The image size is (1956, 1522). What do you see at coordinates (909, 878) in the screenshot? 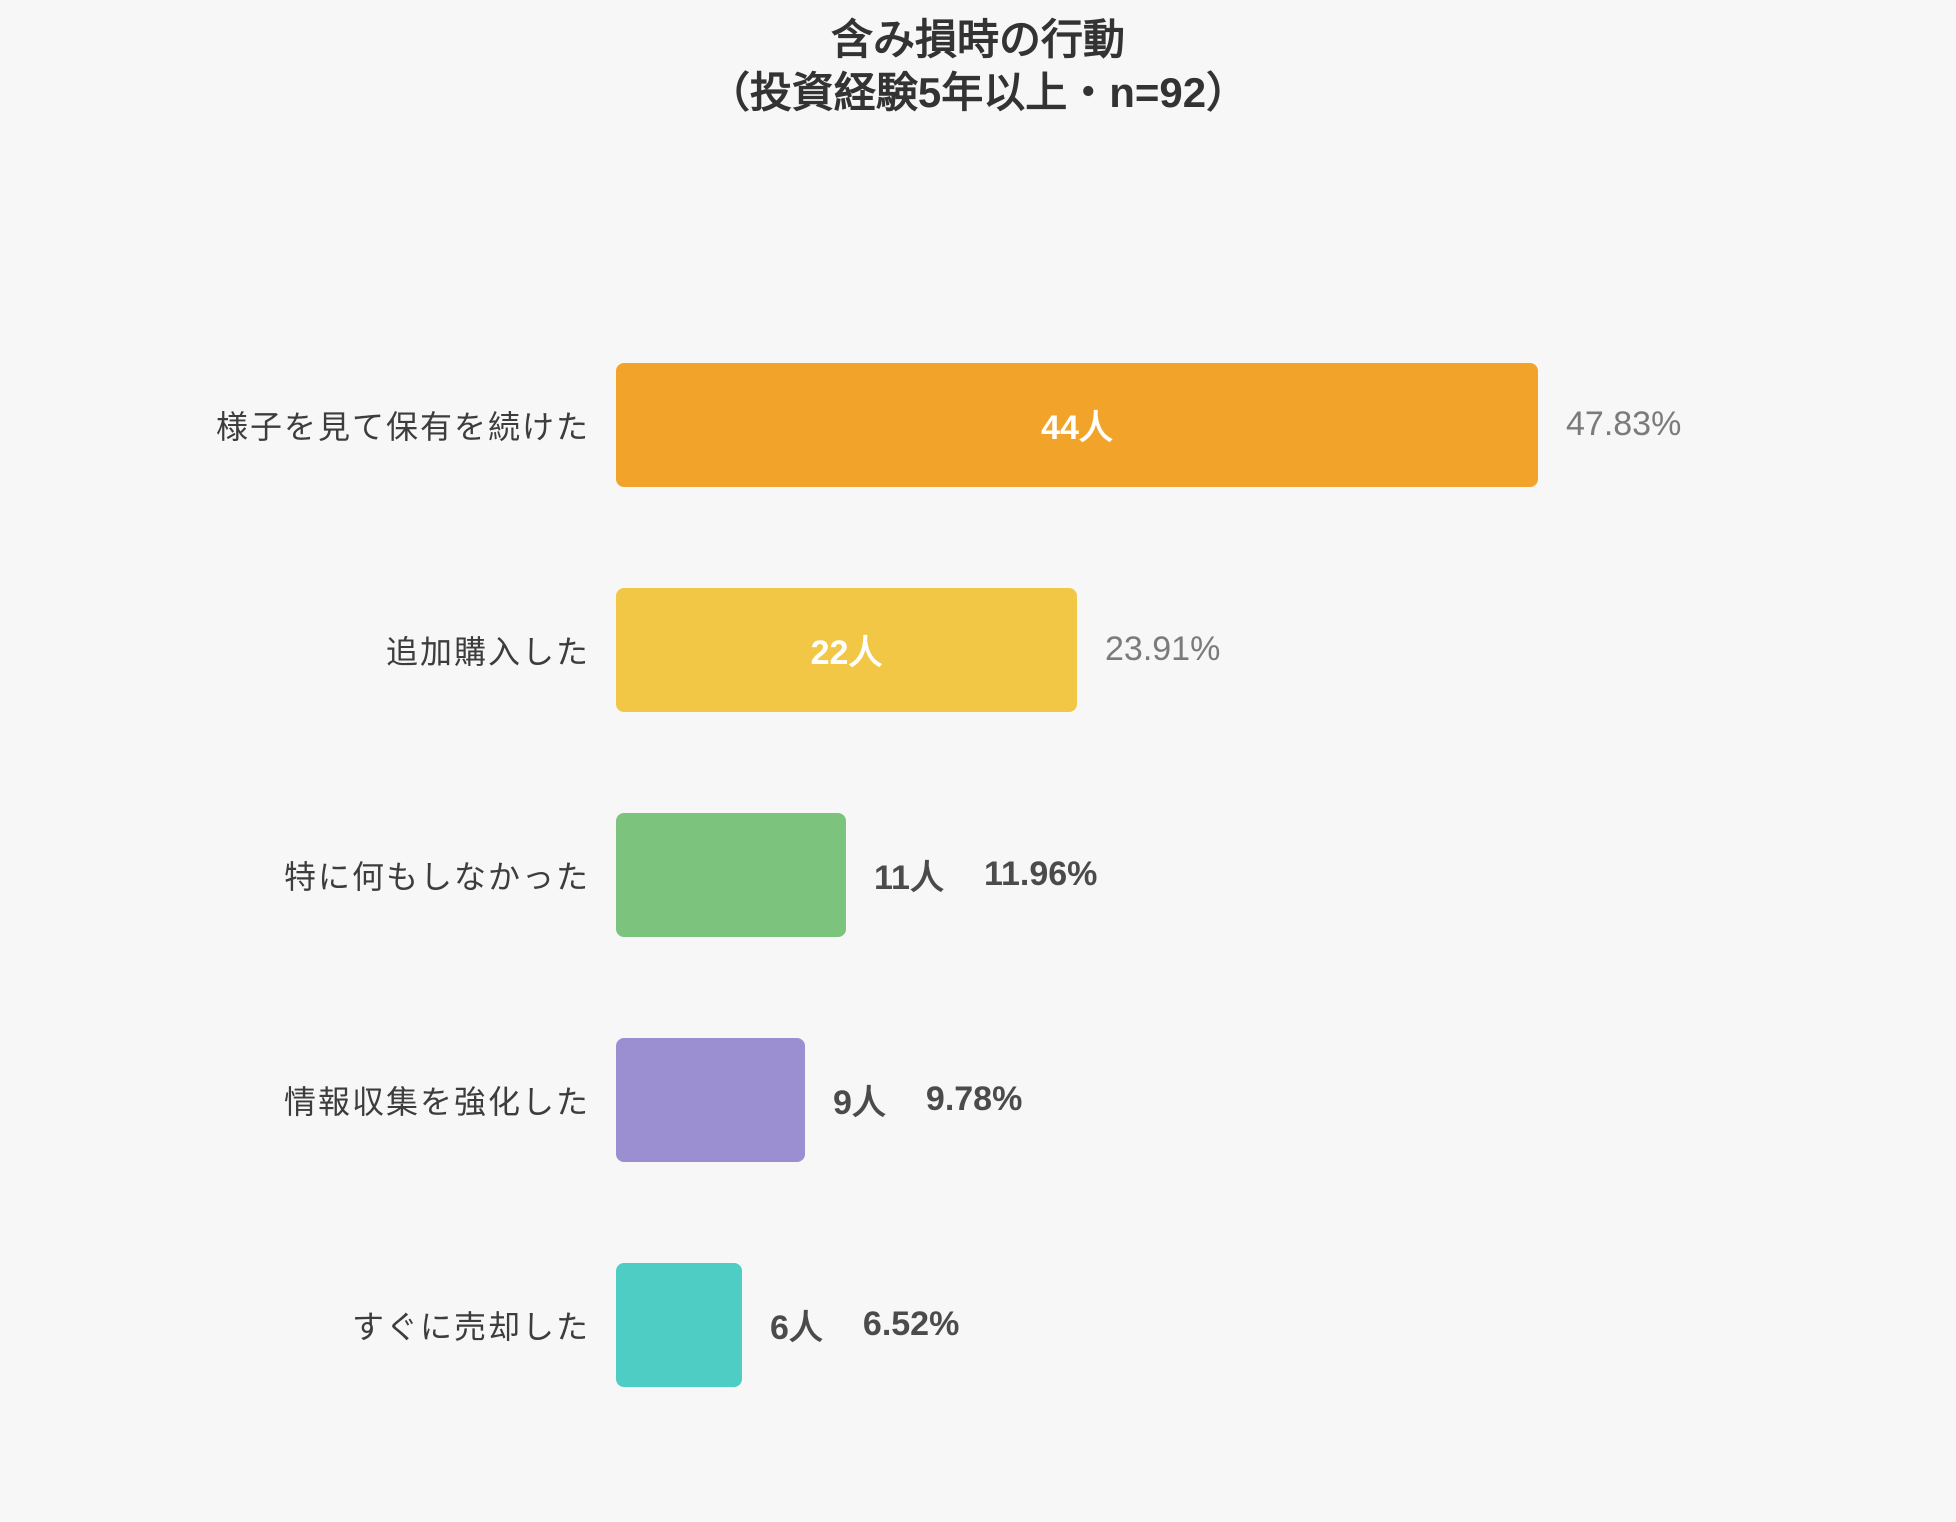
I see `bar-count-label: 11人` at bounding box center [909, 878].